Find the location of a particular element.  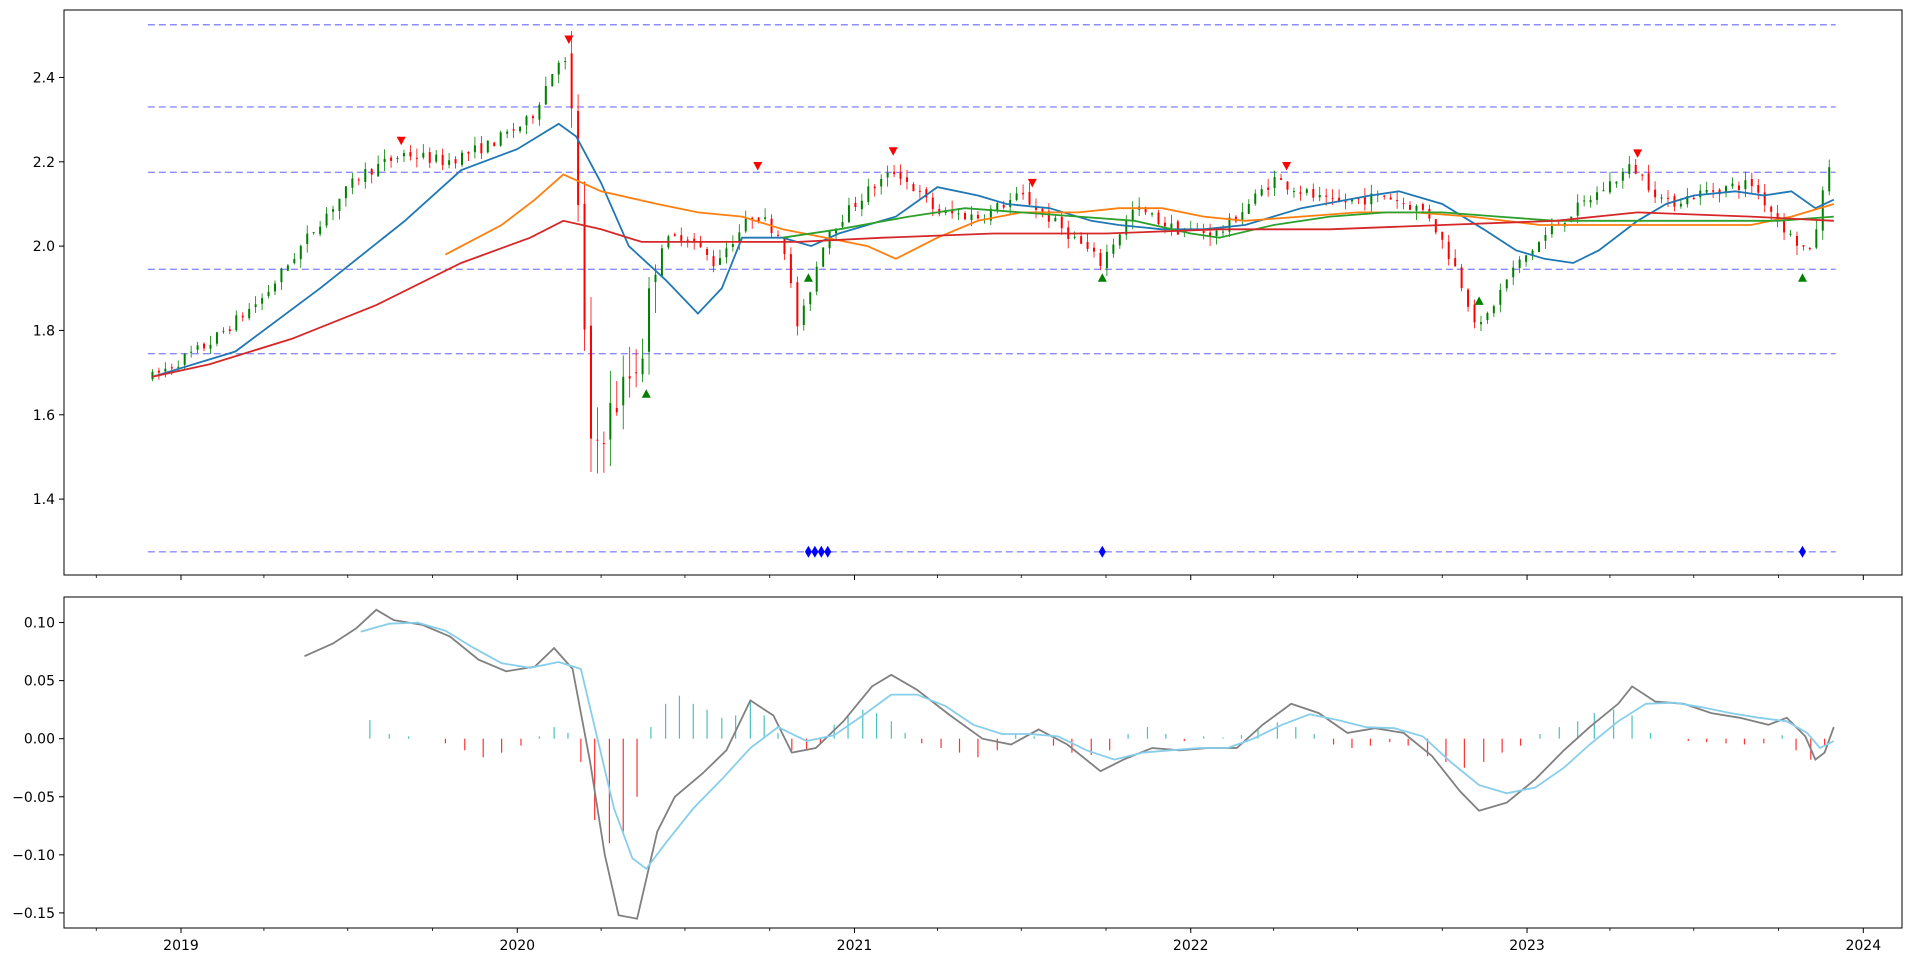

buy-signal-marker is located at coordinates (1802, 277).